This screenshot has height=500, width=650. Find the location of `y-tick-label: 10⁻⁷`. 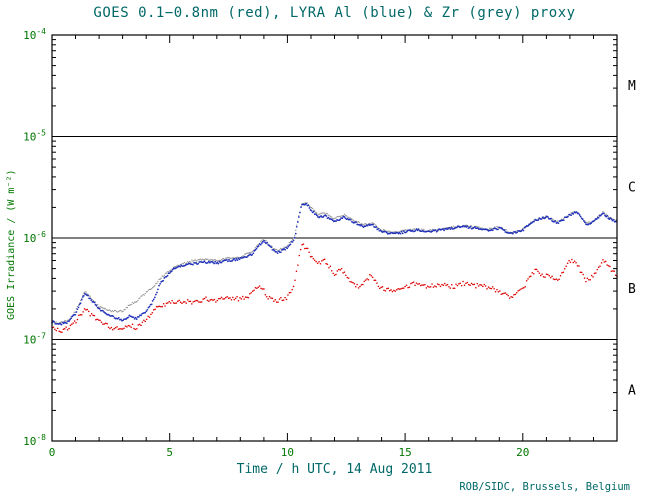

y-tick-label: 10⁻⁷ is located at coordinates (34, 339).